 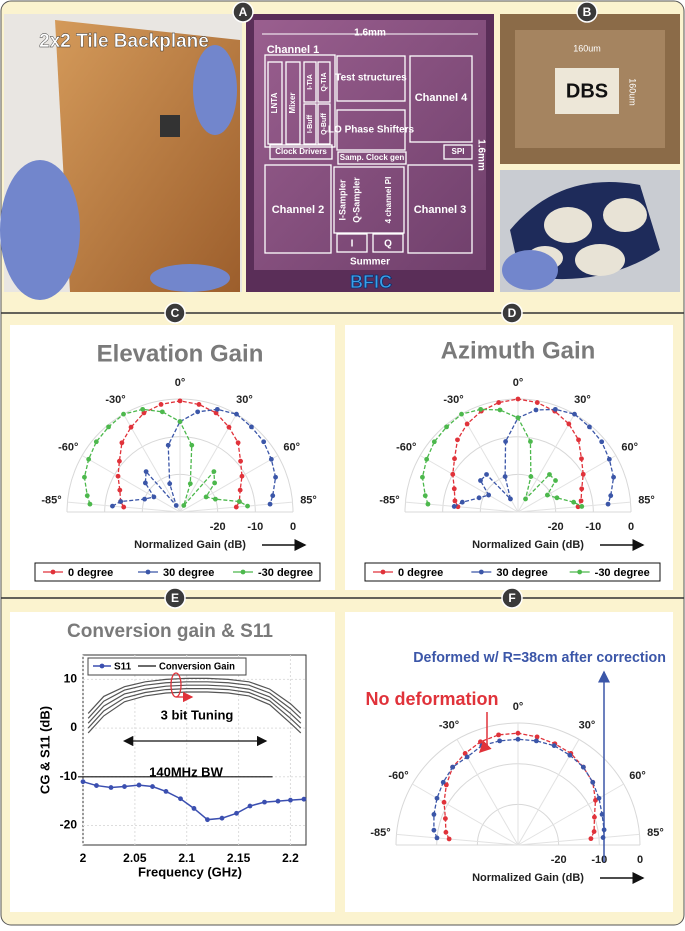 I want to click on chart-title: Azimuth Gain, so click(x=518, y=350).